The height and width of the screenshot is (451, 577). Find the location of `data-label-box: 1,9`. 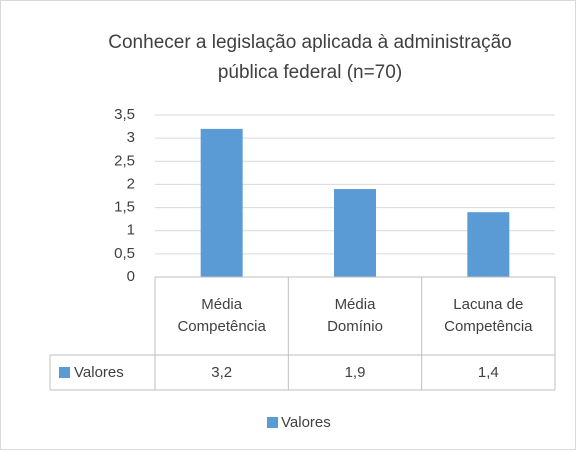

data-label-box: 1,9 is located at coordinates (355, 372).